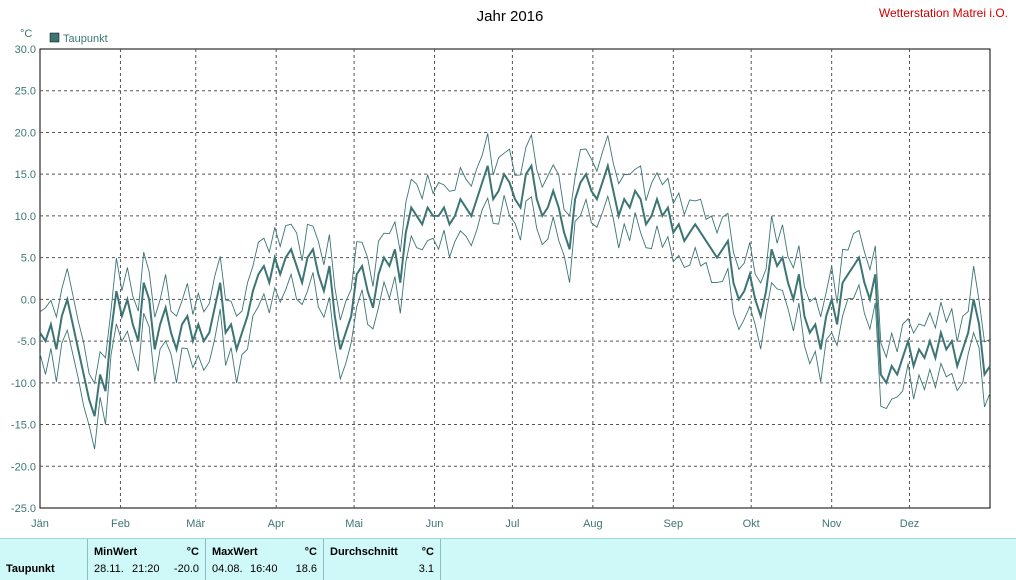 The height and width of the screenshot is (580, 1016). What do you see at coordinates (23, 426) in the screenshot?
I see `y-tick-label: -15.0` at bounding box center [23, 426].